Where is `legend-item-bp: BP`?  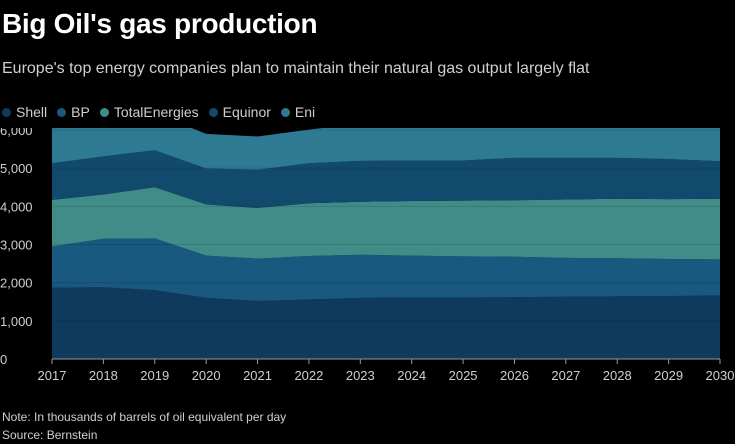
legend-item-bp: BP is located at coordinates (73, 112).